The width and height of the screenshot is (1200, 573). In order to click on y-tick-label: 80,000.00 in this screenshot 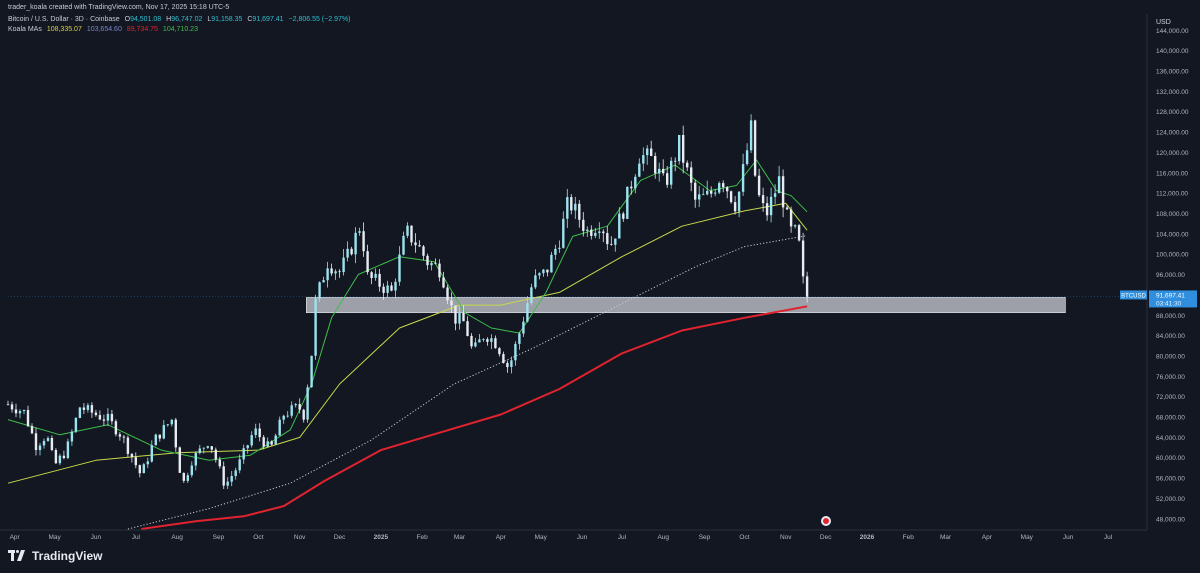, I will do `click(1170, 356)`.